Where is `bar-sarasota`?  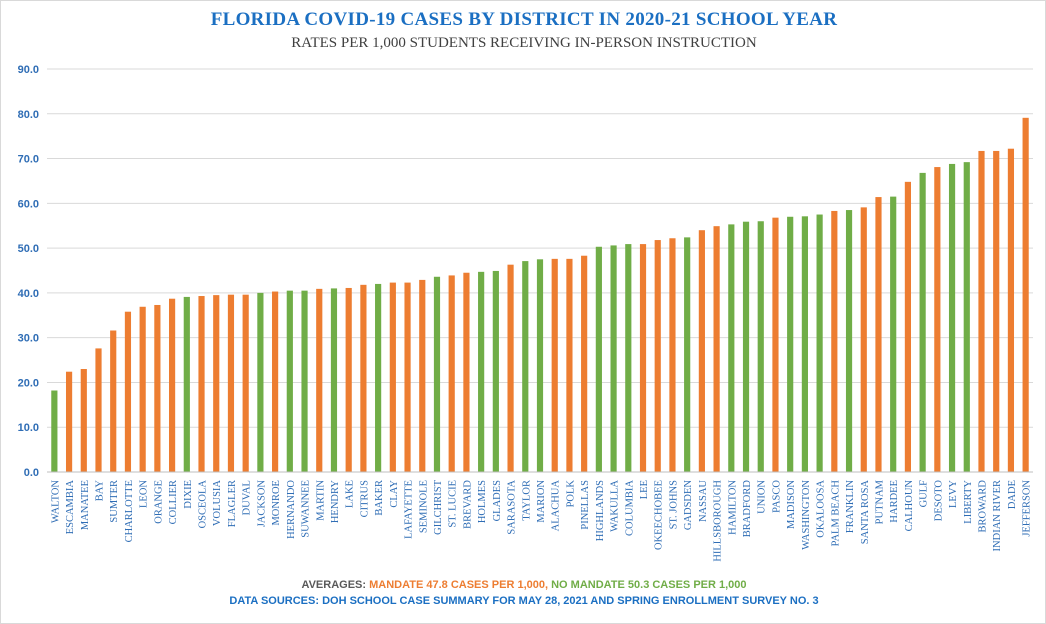 bar-sarasota is located at coordinates (510, 368).